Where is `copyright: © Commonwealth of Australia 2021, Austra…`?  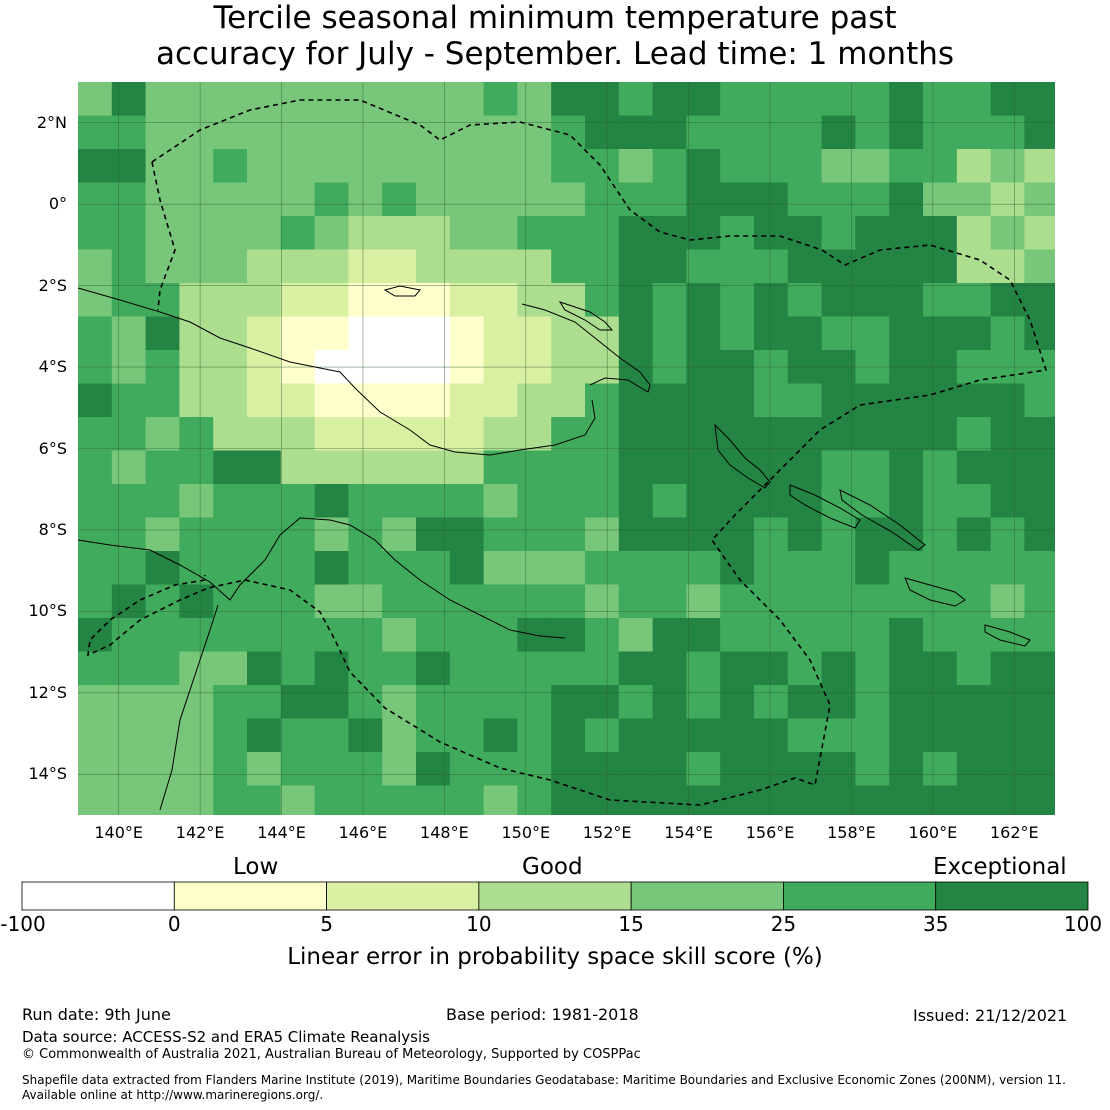
copyright: © Commonwealth of Australia 2021, Austra… is located at coordinates (331, 1054).